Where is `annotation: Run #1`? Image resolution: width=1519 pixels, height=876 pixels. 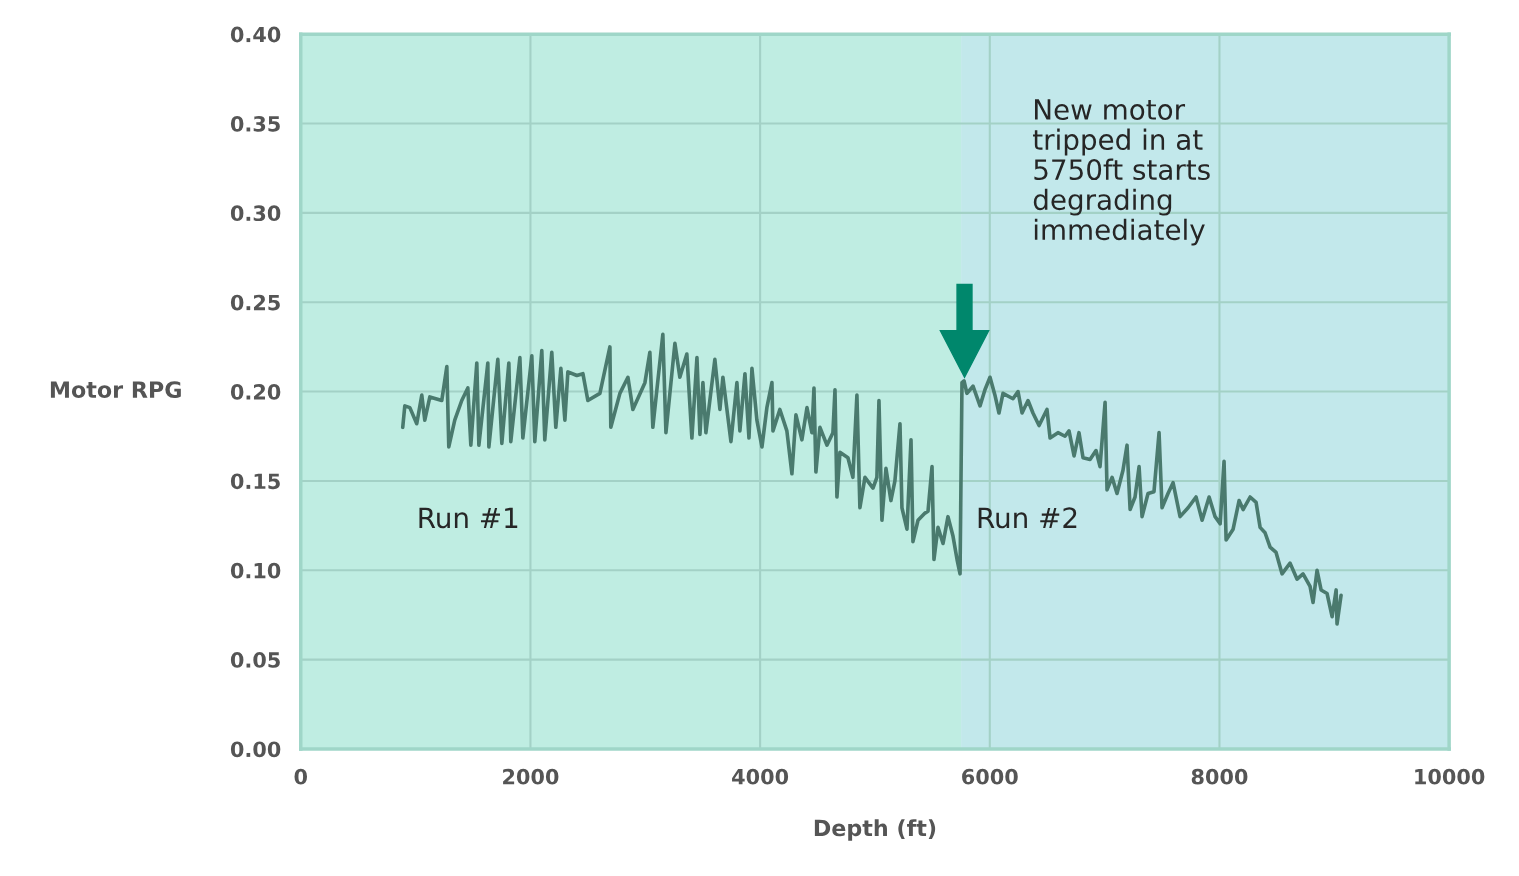 annotation: Run #1 is located at coordinates (468, 518).